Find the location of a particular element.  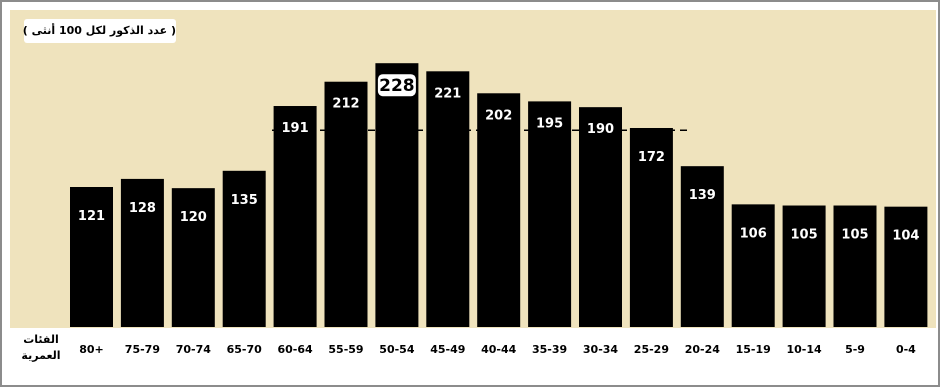

category-label-75-79: 75-79 is located at coordinates (142, 349).